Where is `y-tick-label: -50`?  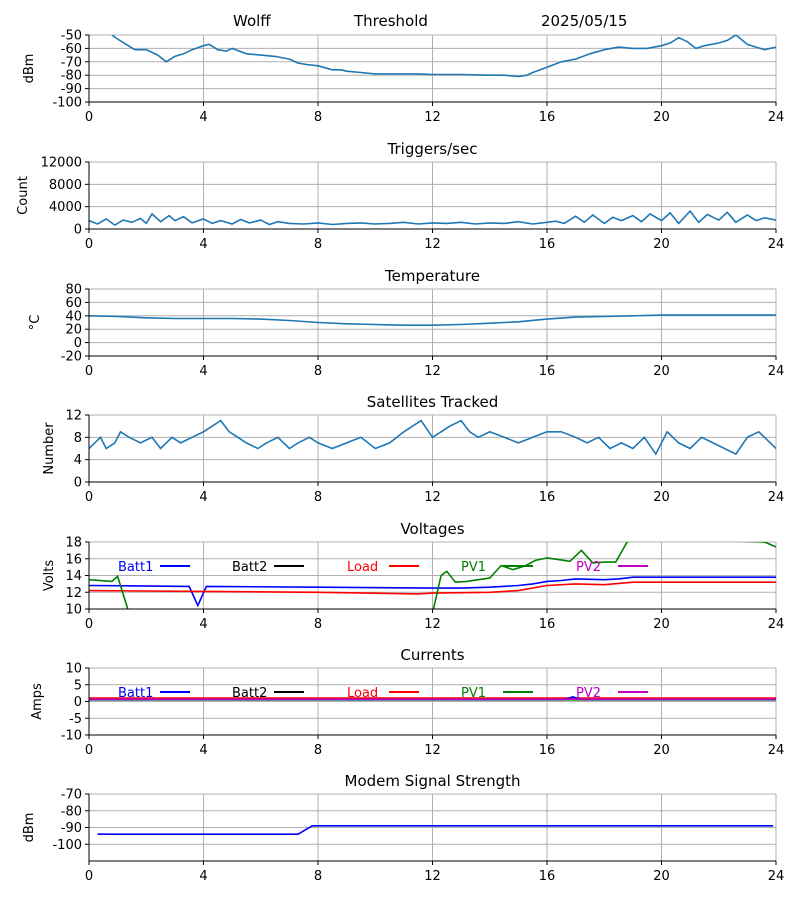
y-tick-label: -50 is located at coordinates (71, 36).